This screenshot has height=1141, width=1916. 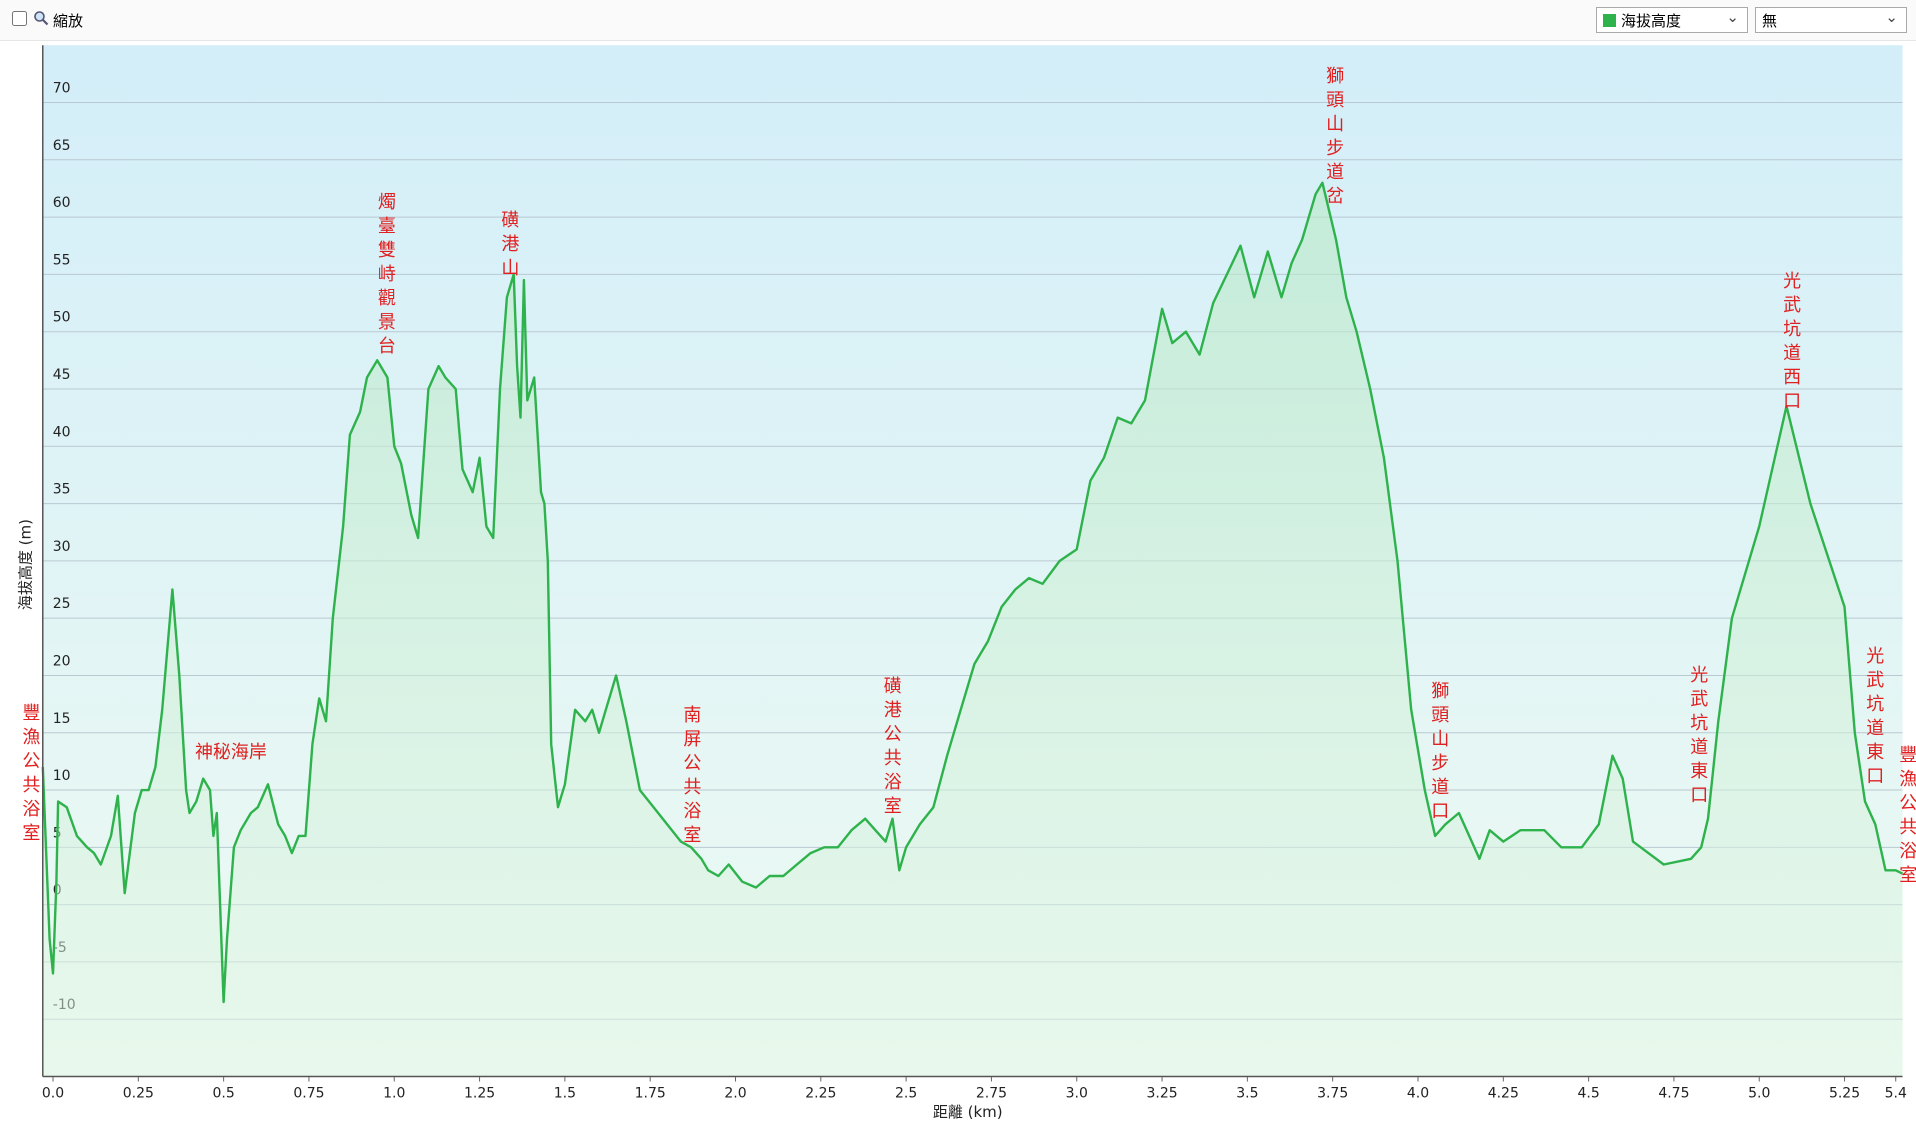 I want to click on zoom-label: 縮放, so click(x=68, y=21).